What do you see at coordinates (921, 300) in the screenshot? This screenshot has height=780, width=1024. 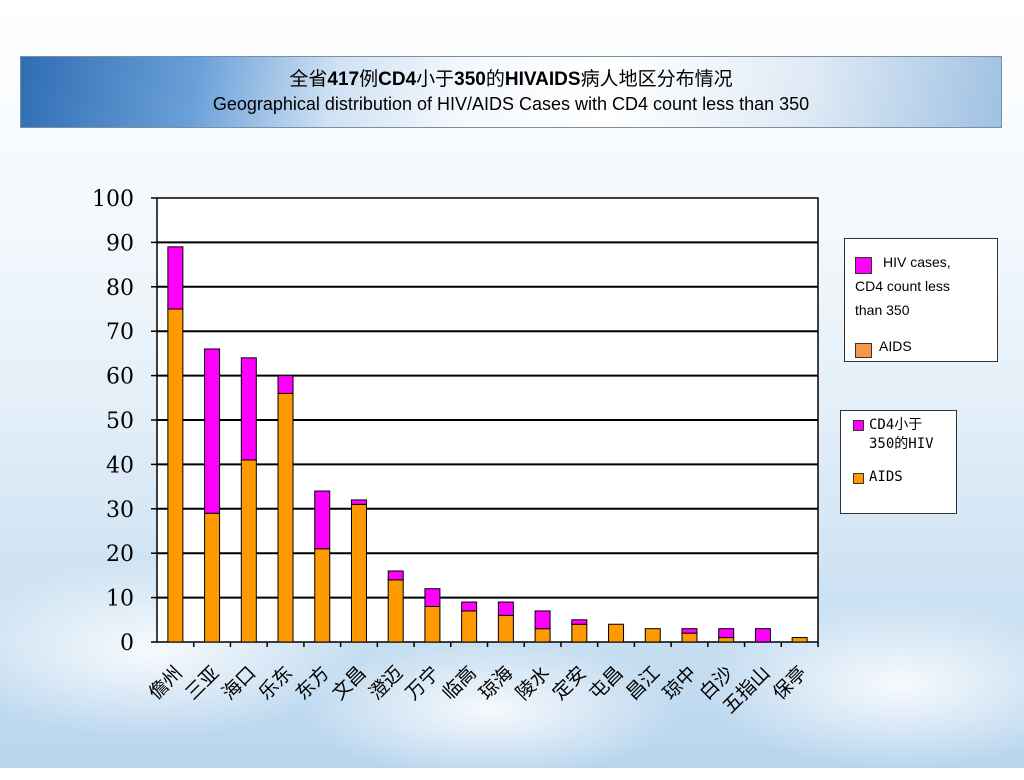 I see `legend-en: HIV cases, CD4 count less than 350 AIDS` at bounding box center [921, 300].